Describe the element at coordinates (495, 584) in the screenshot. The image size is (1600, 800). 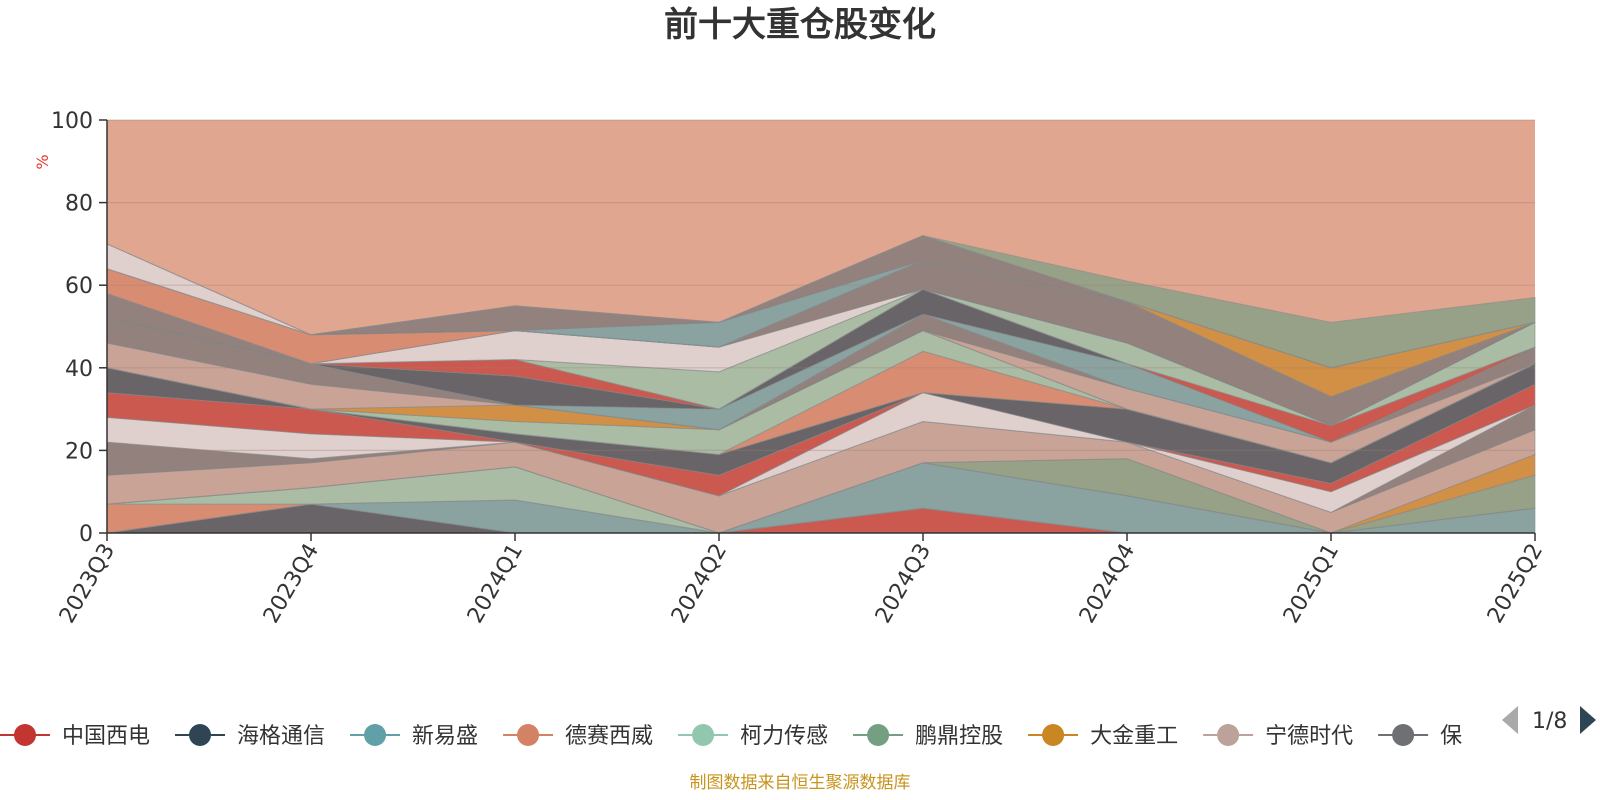
I see `x-tick-label-2: 2024Q1` at that location.